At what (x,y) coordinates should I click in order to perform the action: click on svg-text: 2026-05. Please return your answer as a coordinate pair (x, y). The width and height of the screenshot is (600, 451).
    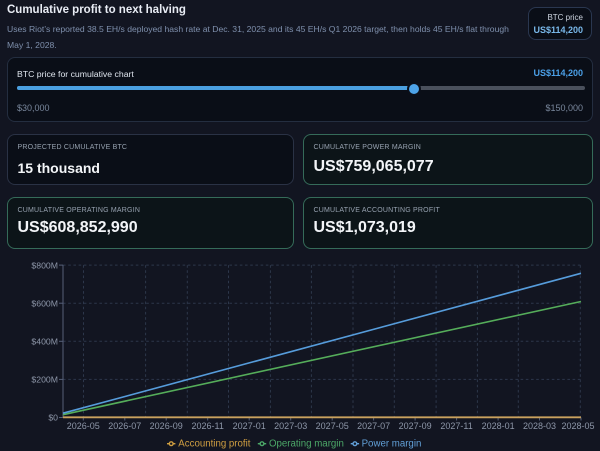
    Looking at the image, I should click on (83, 426).